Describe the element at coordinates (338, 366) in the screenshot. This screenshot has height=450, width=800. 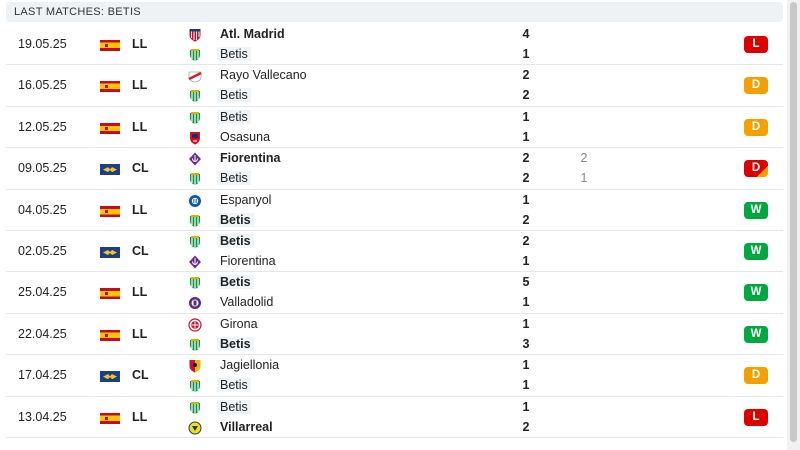
I see `home-team: Jagiellonia` at that location.